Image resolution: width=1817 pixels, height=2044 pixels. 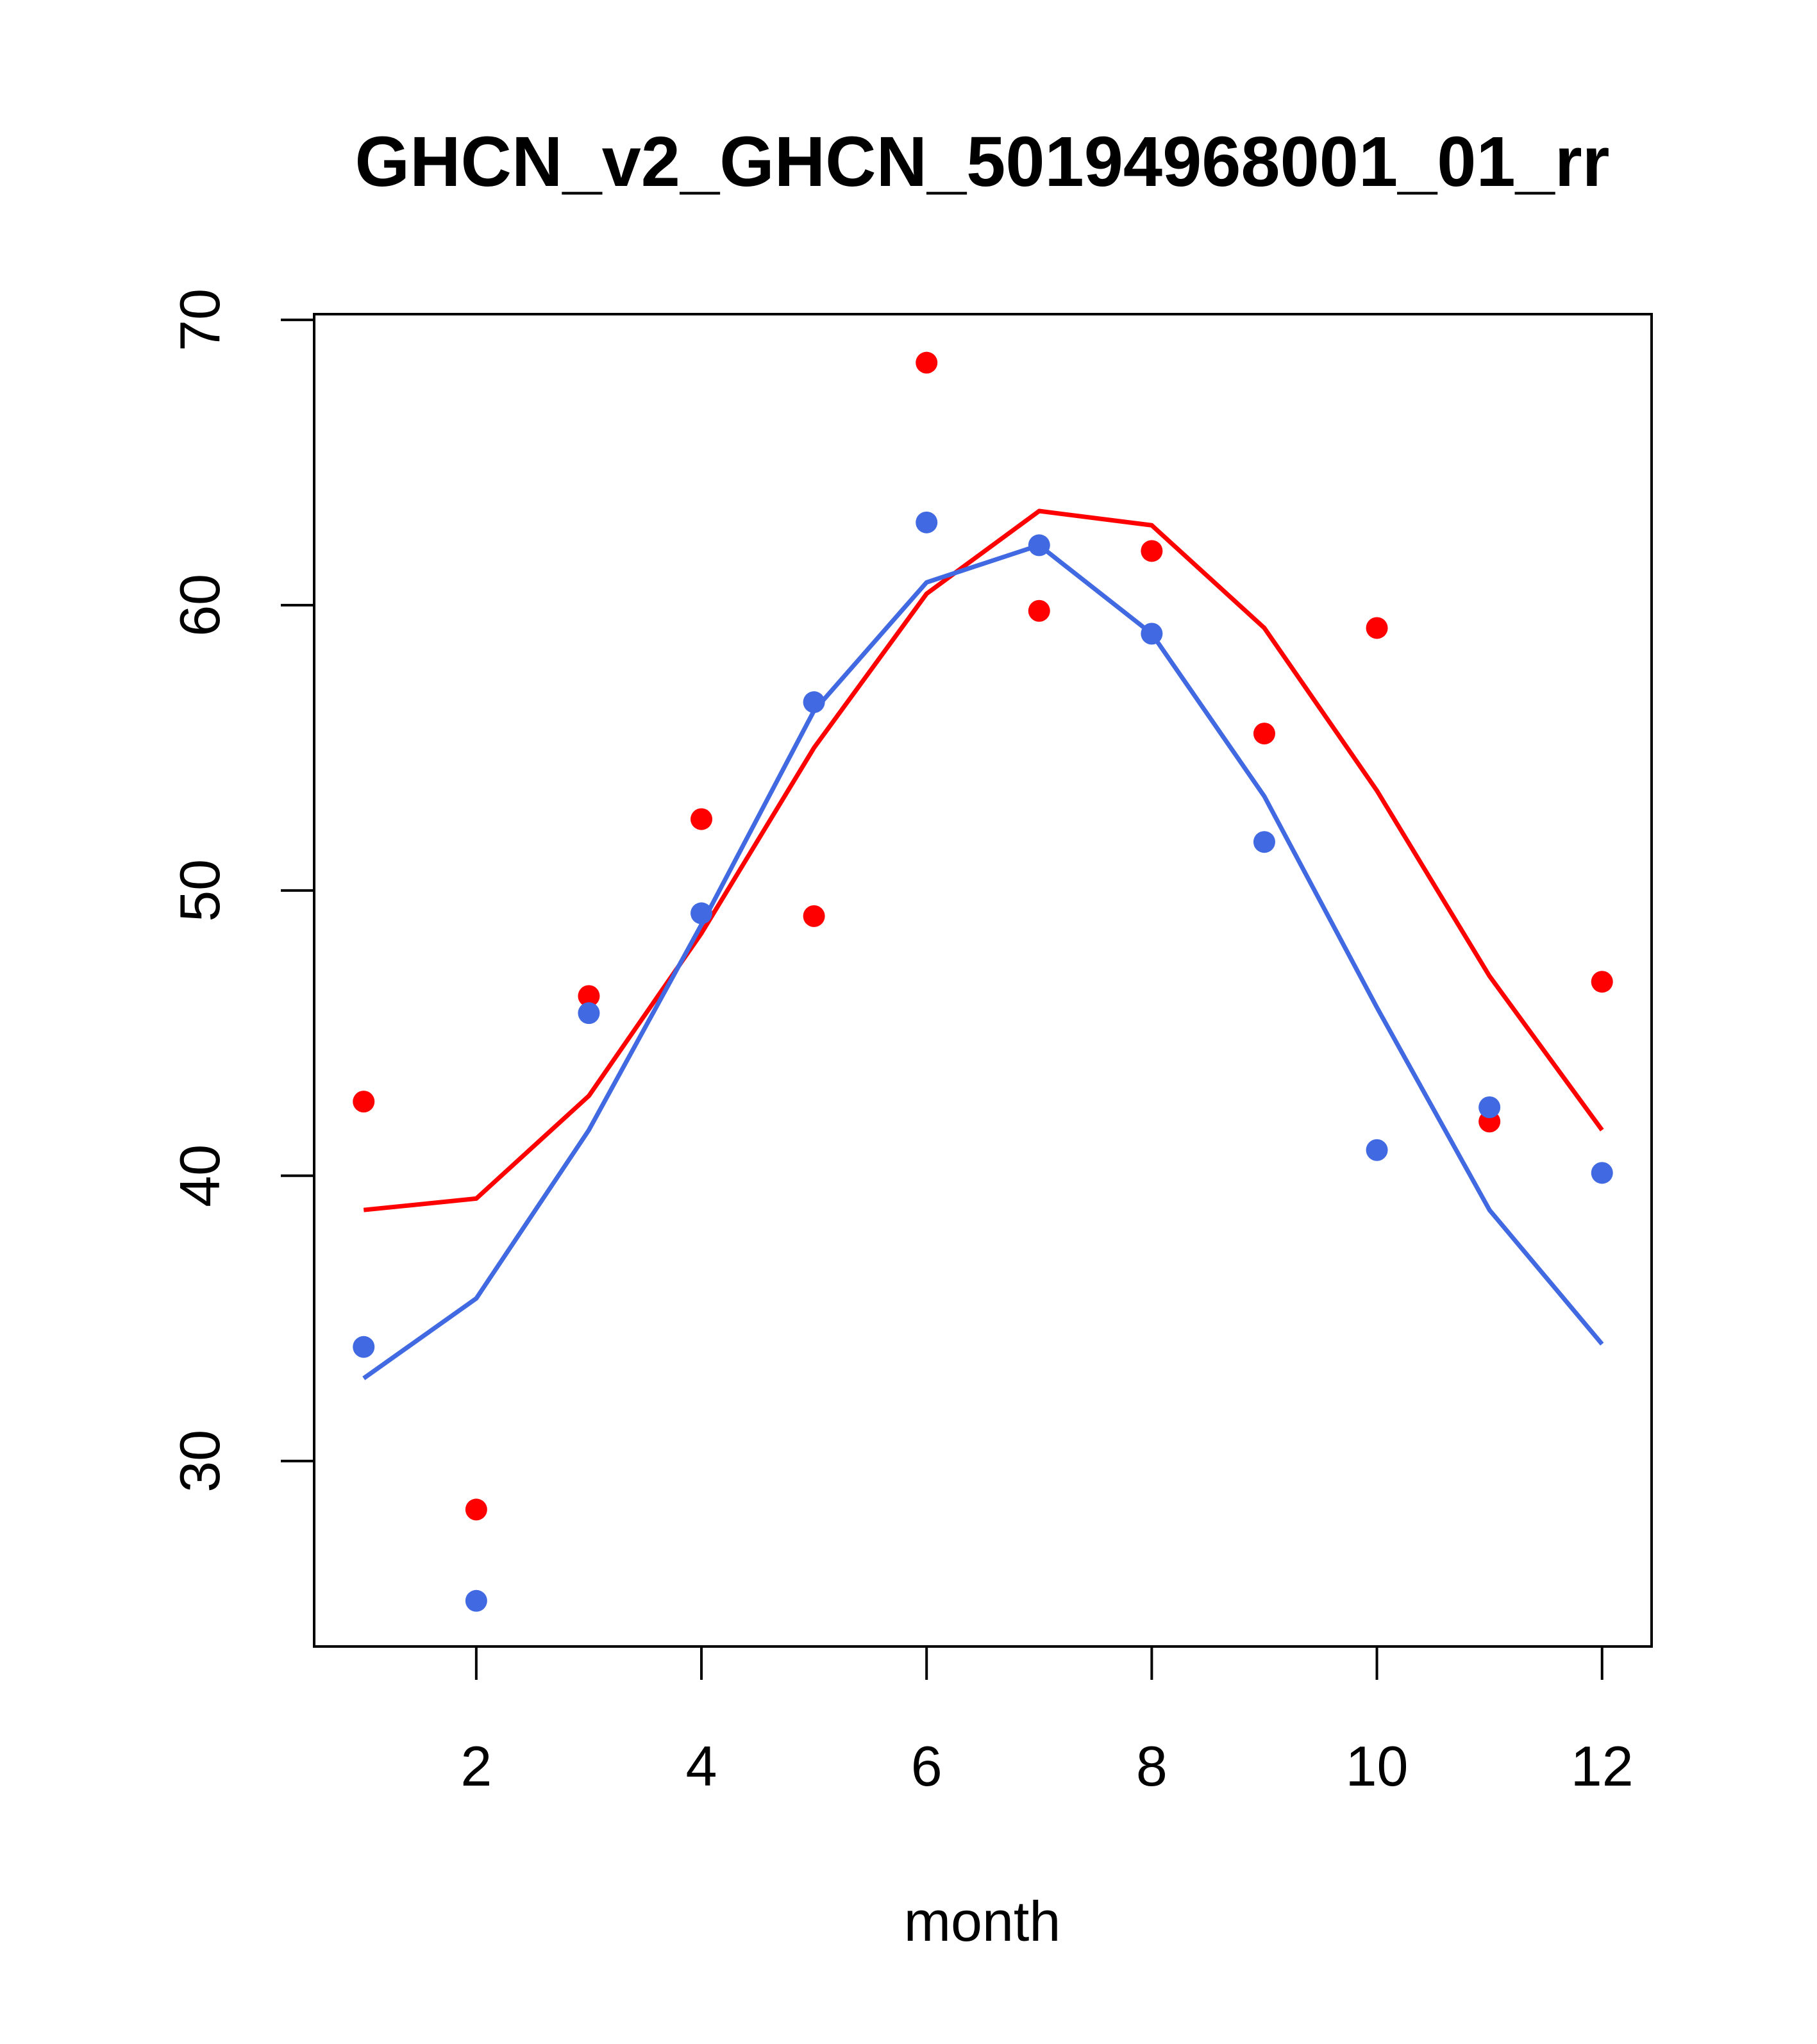 What do you see at coordinates (200, 890) in the screenshot?
I see `y-tick-label: 50` at bounding box center [200, 890].